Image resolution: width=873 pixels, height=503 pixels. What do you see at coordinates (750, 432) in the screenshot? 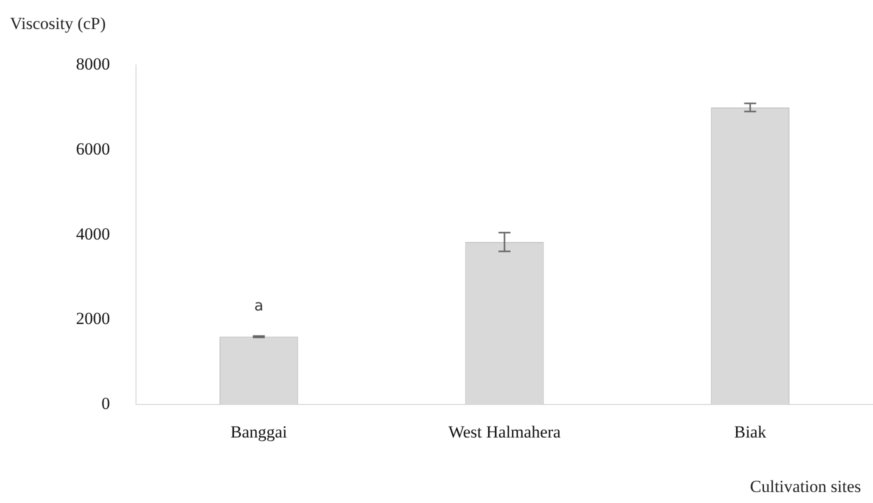
I see `x-tick-label: Biak` at bounding box center [750, 432].